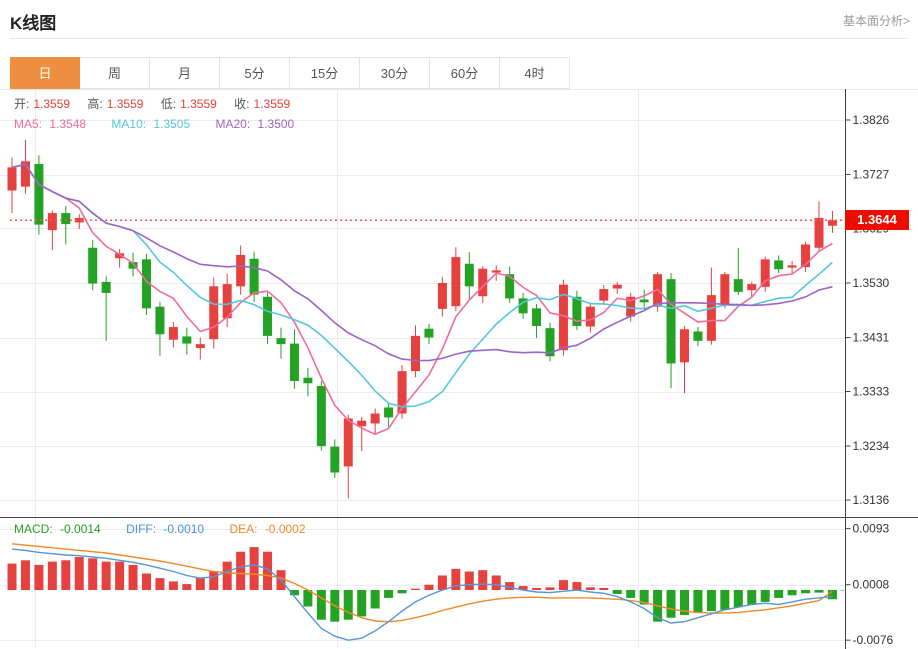  I want to click on svg-text: -0.0076, so click(873, 640).